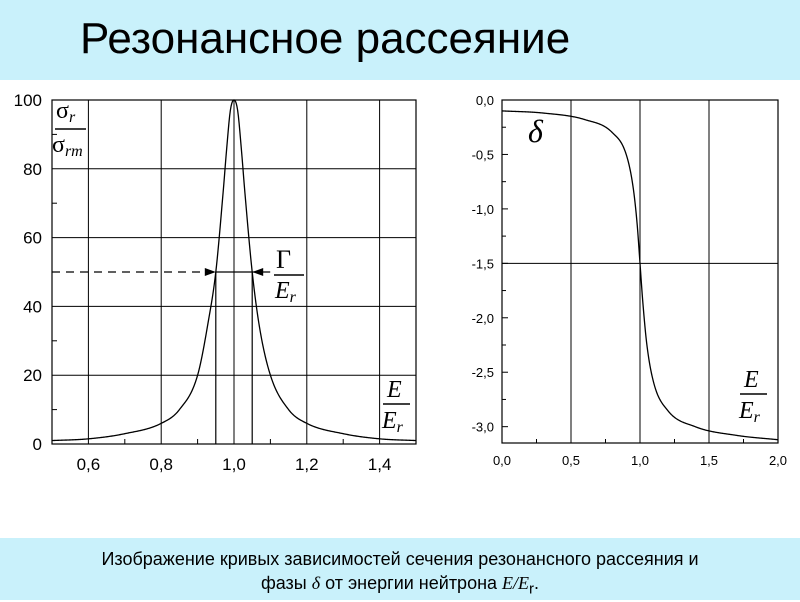  I want to click on cross-section-y-tick-label: 0, so click(37, 444).